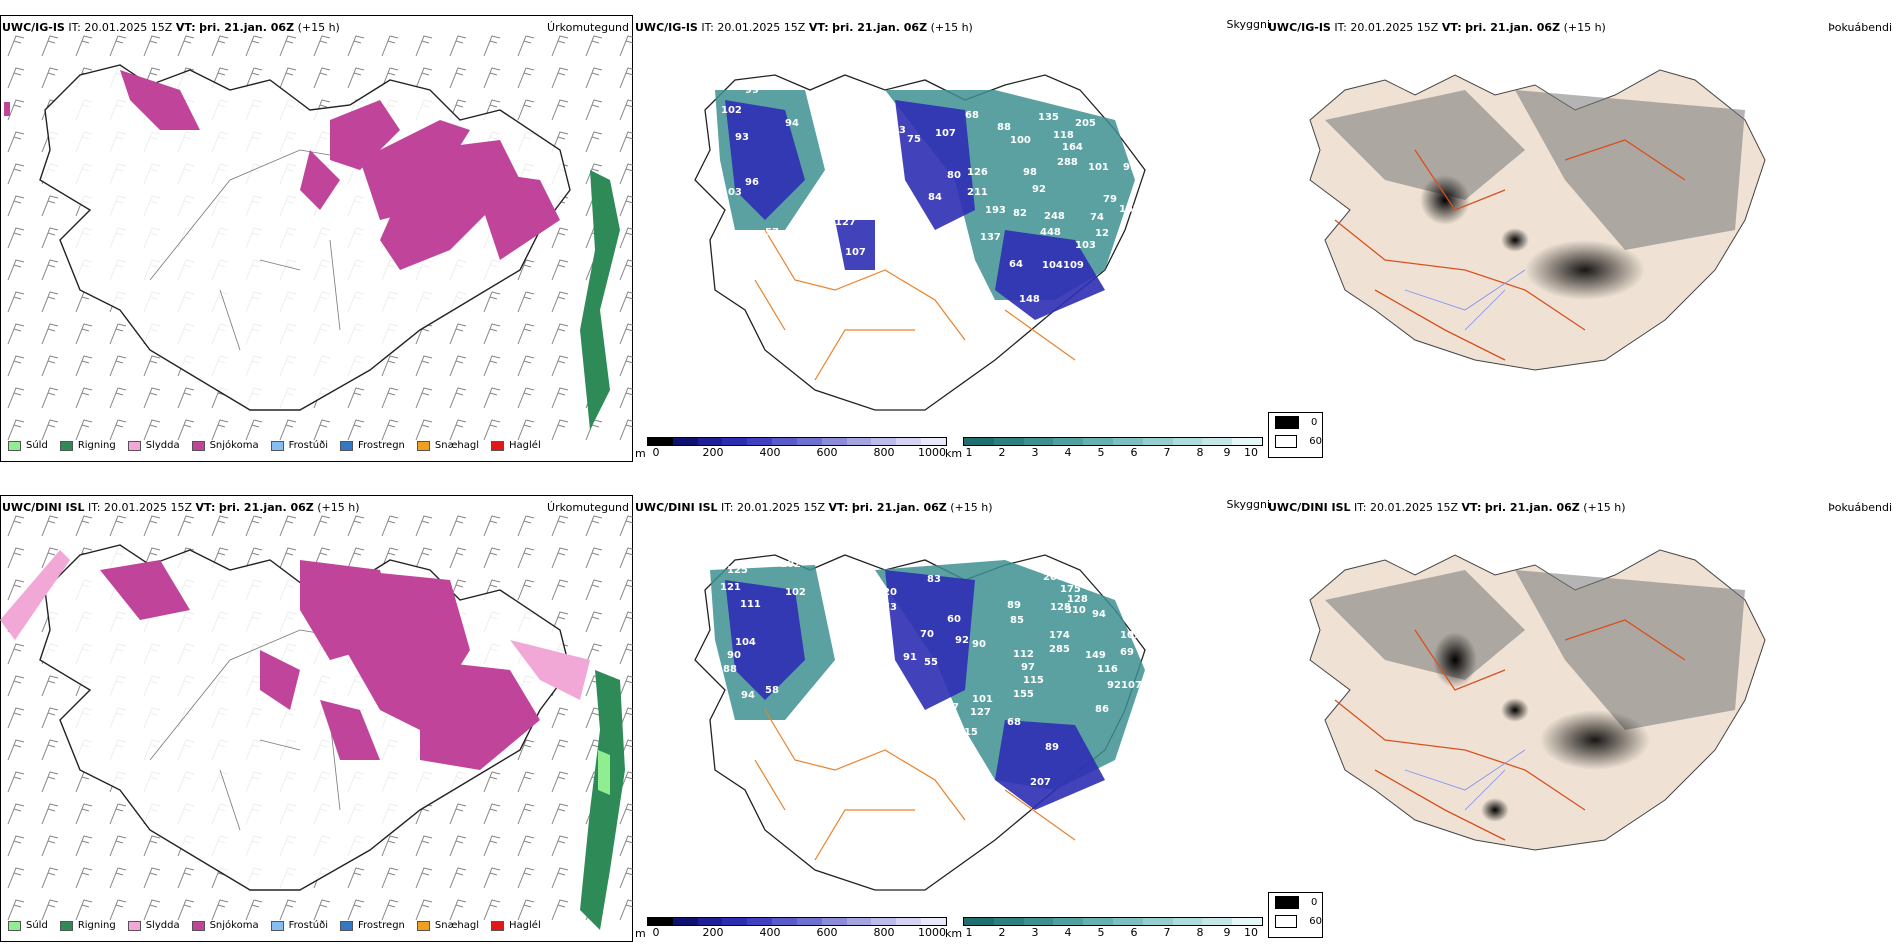  What do you see at coordinates (1063, 135) in the screenshot?
I see `svg-text: 118` at bounding box center [1063, 135].